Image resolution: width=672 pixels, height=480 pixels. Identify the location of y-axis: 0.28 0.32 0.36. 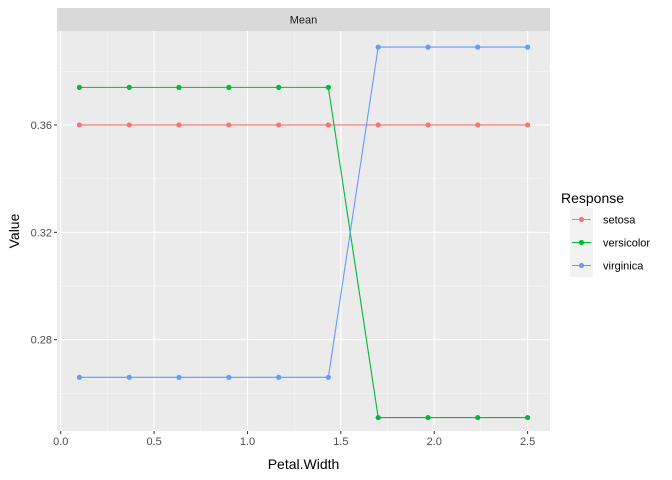
(44, 233).